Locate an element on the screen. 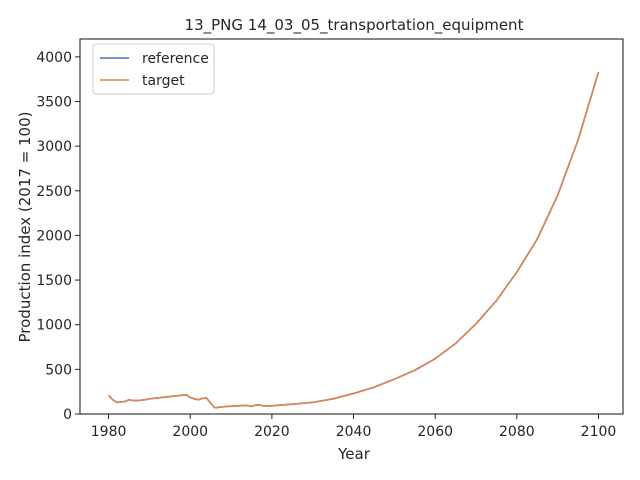  y-axis-label: Production index (2017 = 100) is located at coordinates (25, 227).